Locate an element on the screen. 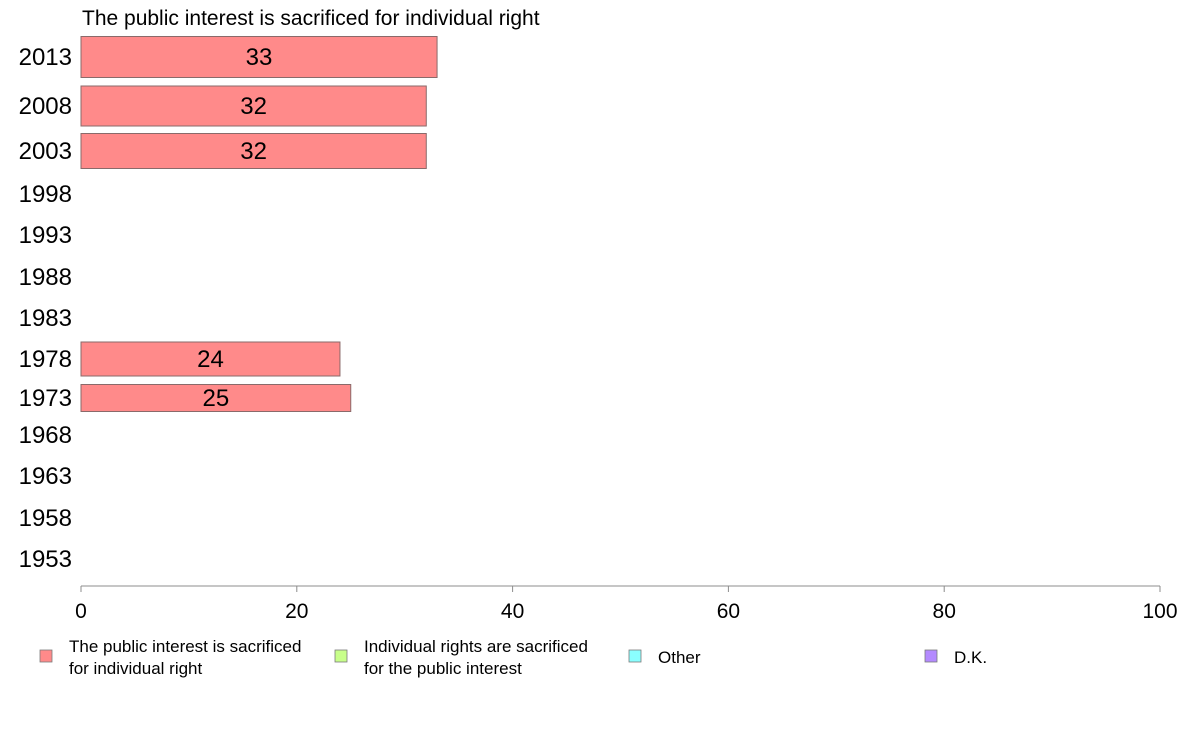 Image resolution: width=1188 pixels, height=741 pixels. bar-value-label: 33 is located at coordinates (259, 57).